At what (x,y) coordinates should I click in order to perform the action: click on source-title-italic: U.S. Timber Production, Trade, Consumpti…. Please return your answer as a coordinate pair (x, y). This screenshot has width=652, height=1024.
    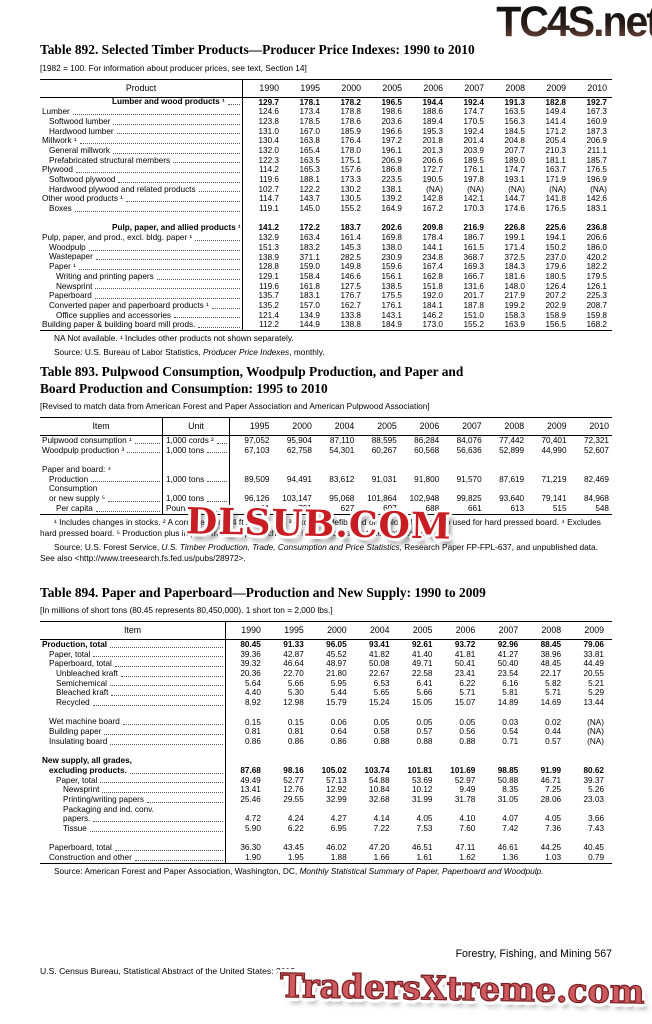
    Looking at the image, I should click on (281, 546).